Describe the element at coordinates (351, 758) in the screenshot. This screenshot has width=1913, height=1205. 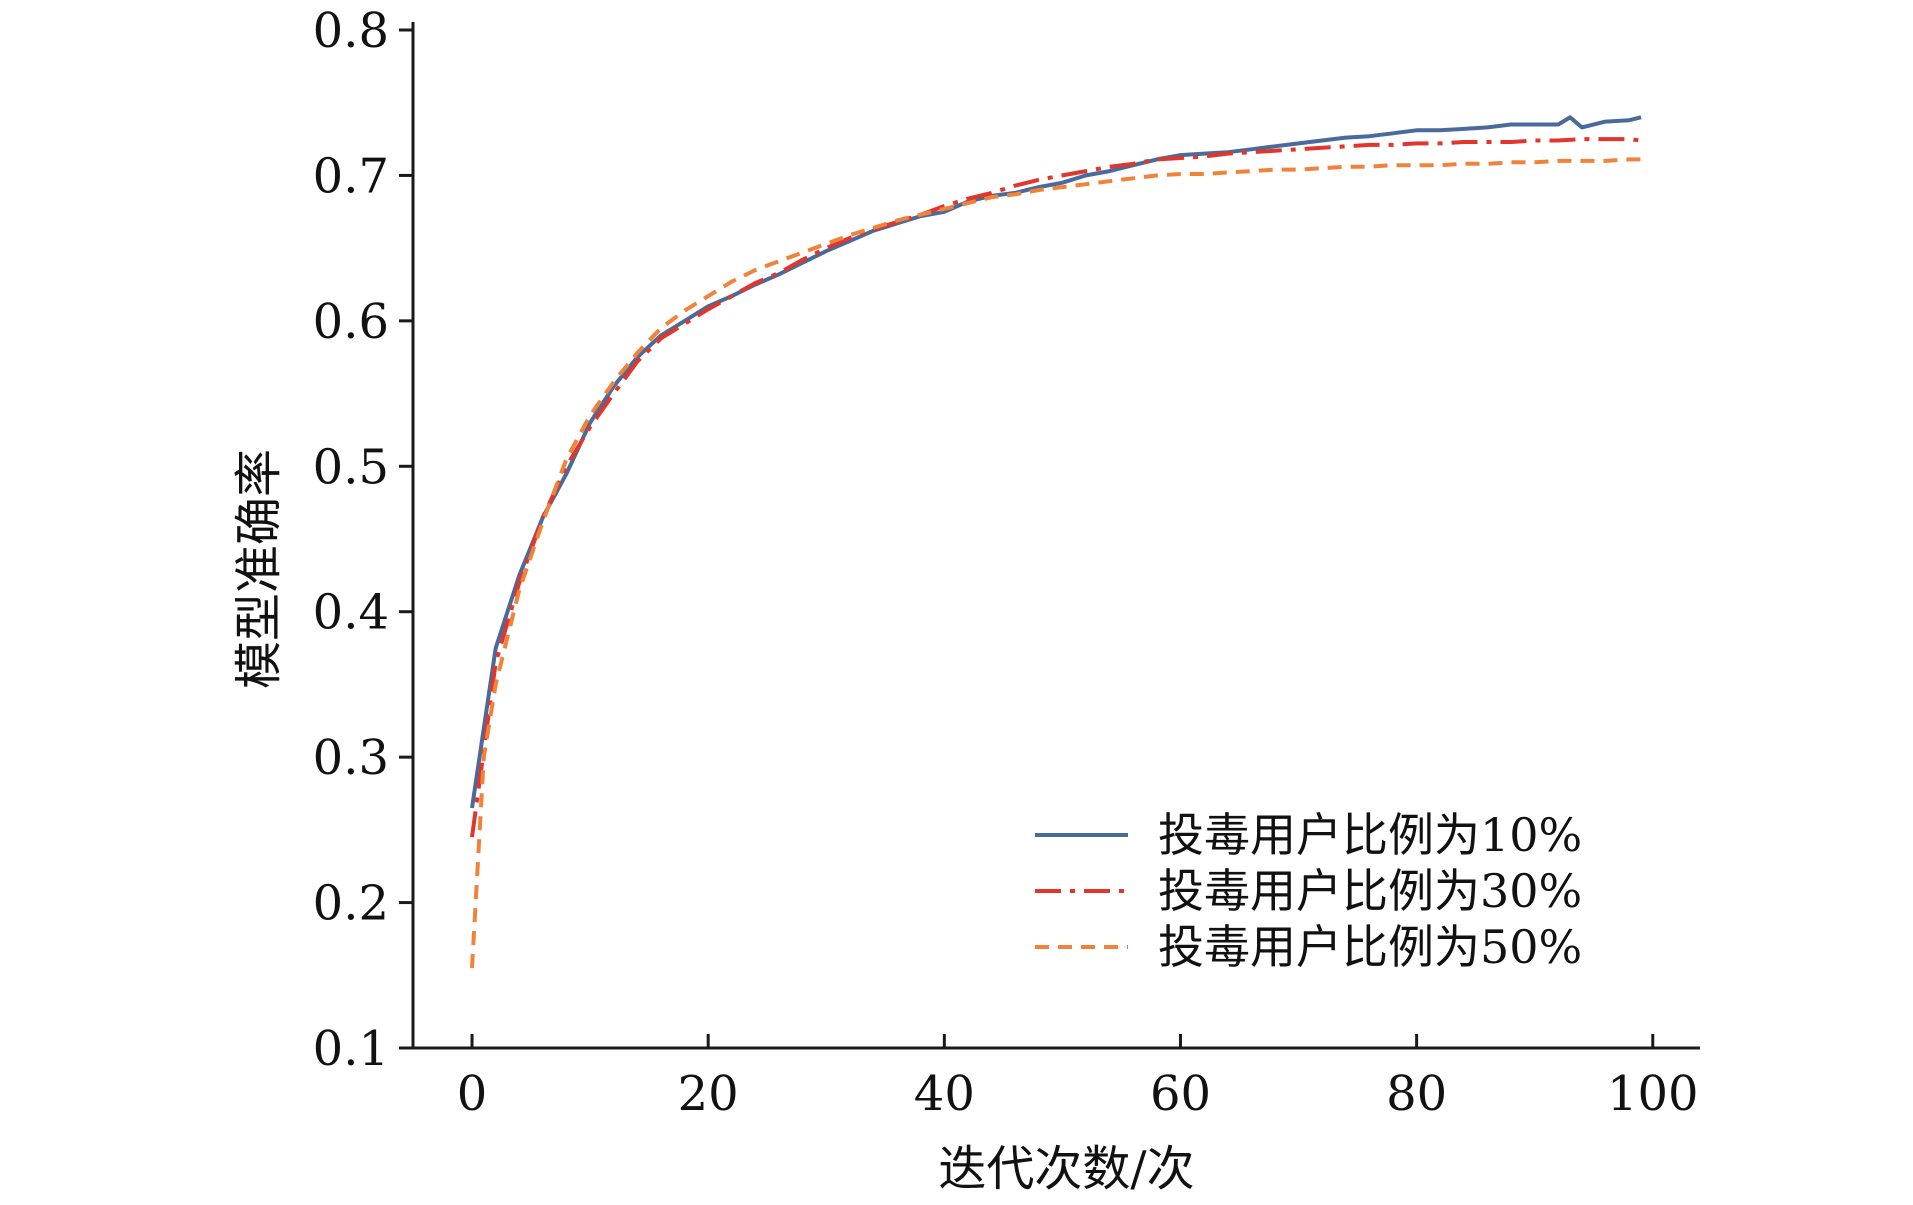
I see `y-tick-label: 0.3` at that location.